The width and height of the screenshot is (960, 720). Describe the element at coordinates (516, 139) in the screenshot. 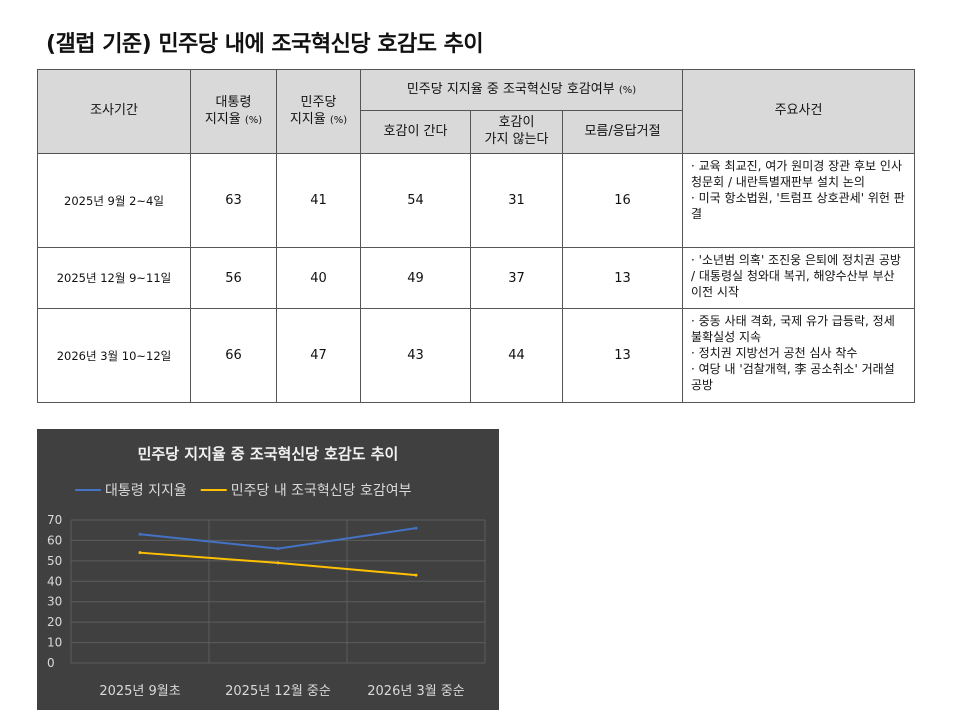

I see `header-unfav-line2: 가지 않는다` at that location.